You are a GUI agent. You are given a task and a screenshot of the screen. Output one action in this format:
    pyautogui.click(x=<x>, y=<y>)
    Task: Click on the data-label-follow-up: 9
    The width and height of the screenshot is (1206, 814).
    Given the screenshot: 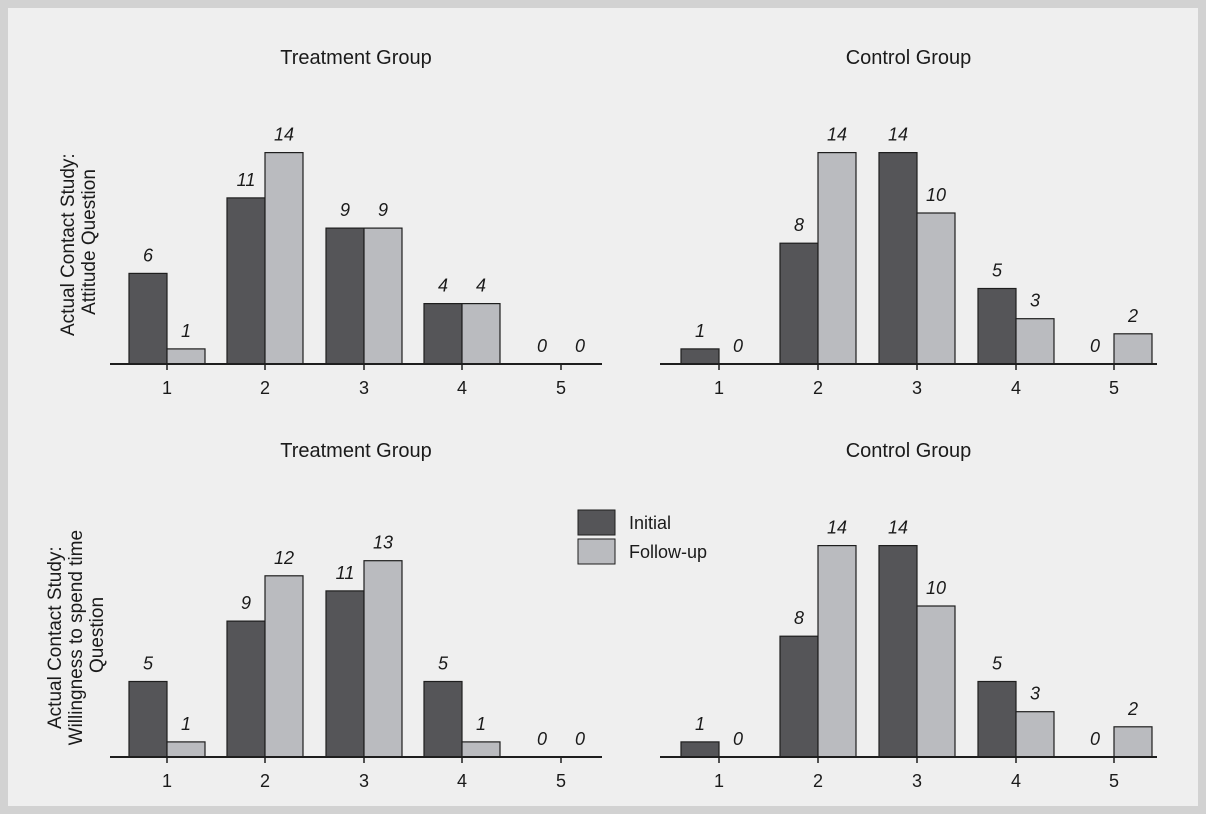 What is the action you would take?
    pyautogui.click(x=383, y=210)
    